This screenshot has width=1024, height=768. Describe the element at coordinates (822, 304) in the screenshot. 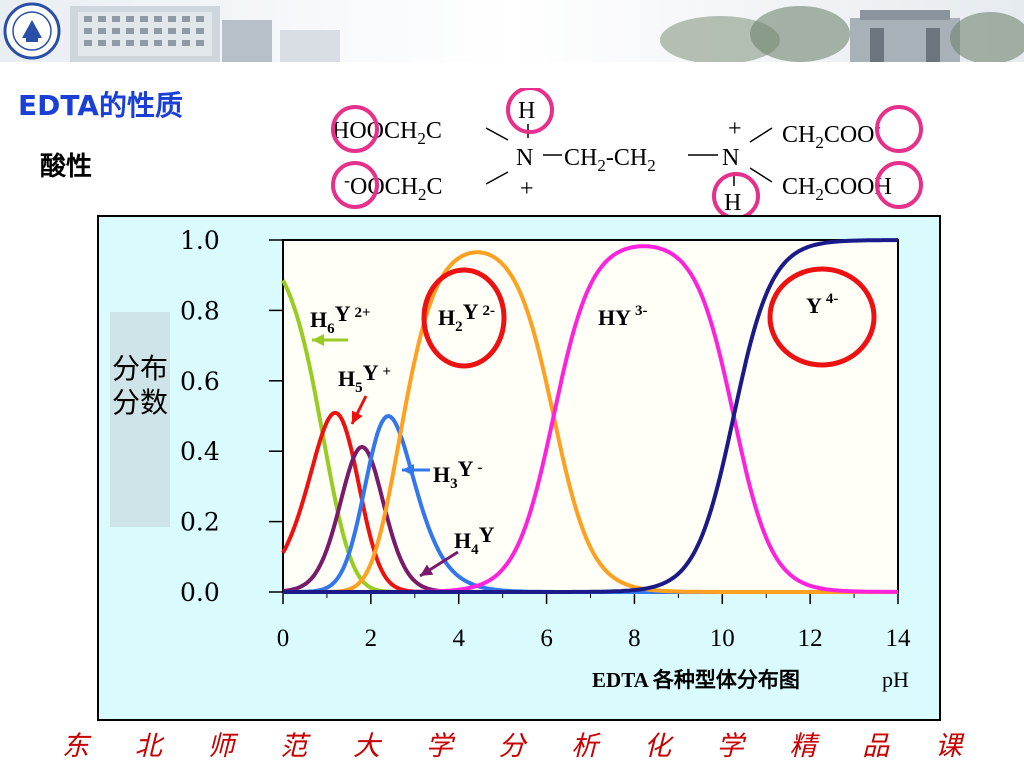

I see `series-label: Y 4-` at that location.